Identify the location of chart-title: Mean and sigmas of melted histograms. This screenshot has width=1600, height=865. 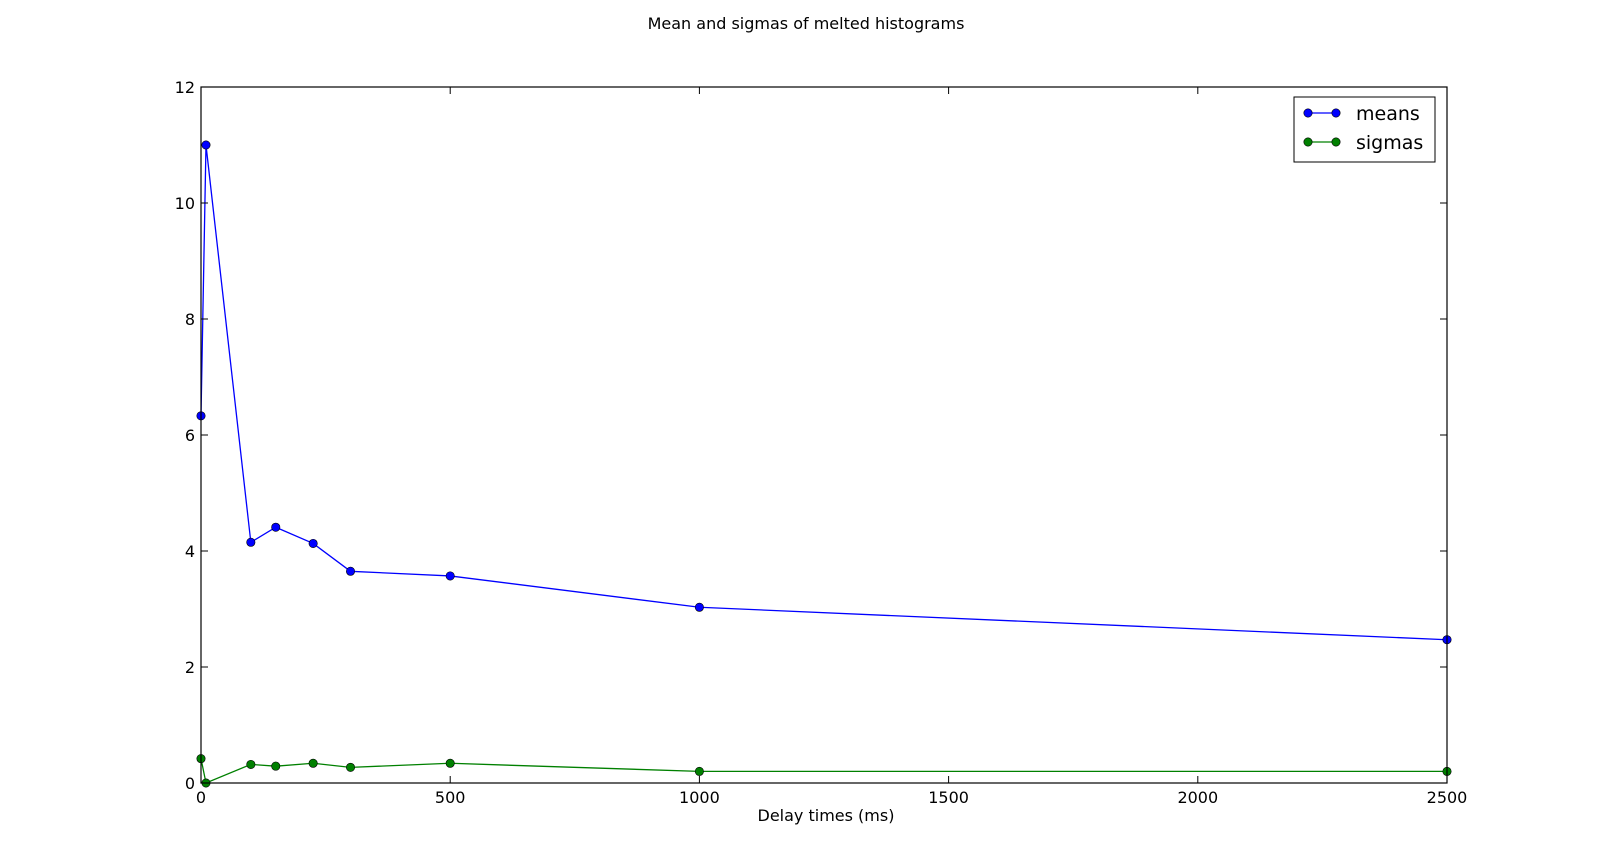
(806, 23).